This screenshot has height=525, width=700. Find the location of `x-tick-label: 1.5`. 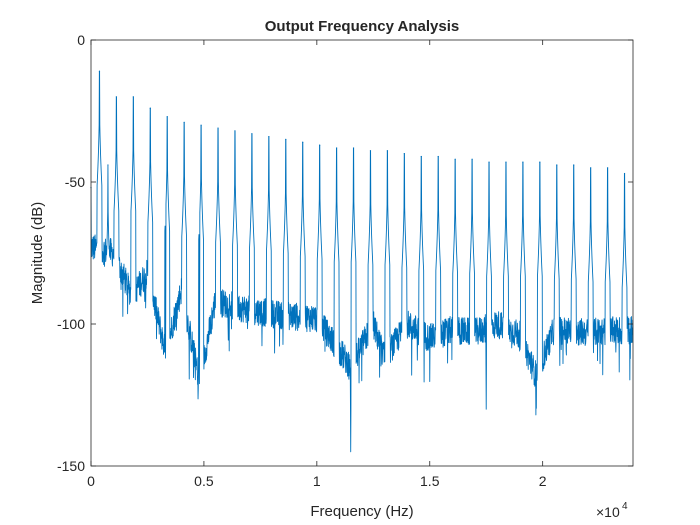

x-tick-label: 1.5 is located at coordinates (430, 481).